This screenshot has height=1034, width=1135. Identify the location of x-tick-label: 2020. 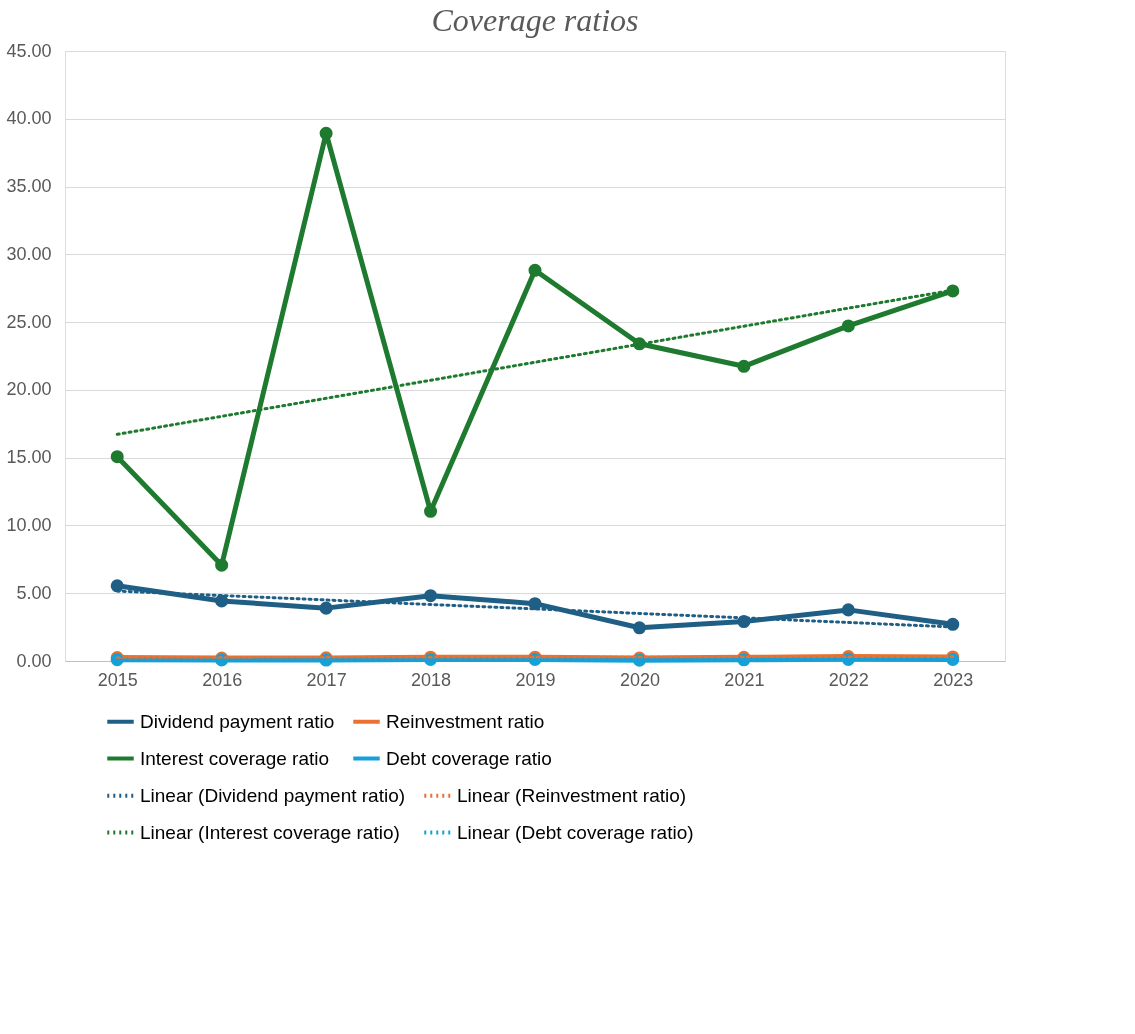
(639, 679).